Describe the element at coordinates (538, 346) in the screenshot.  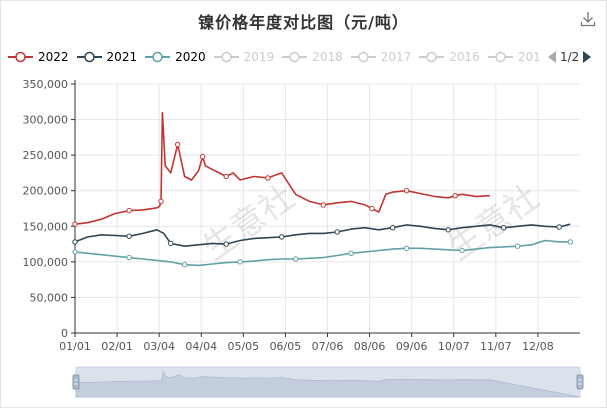
I see `x-tick-label: 12/08` at that location.